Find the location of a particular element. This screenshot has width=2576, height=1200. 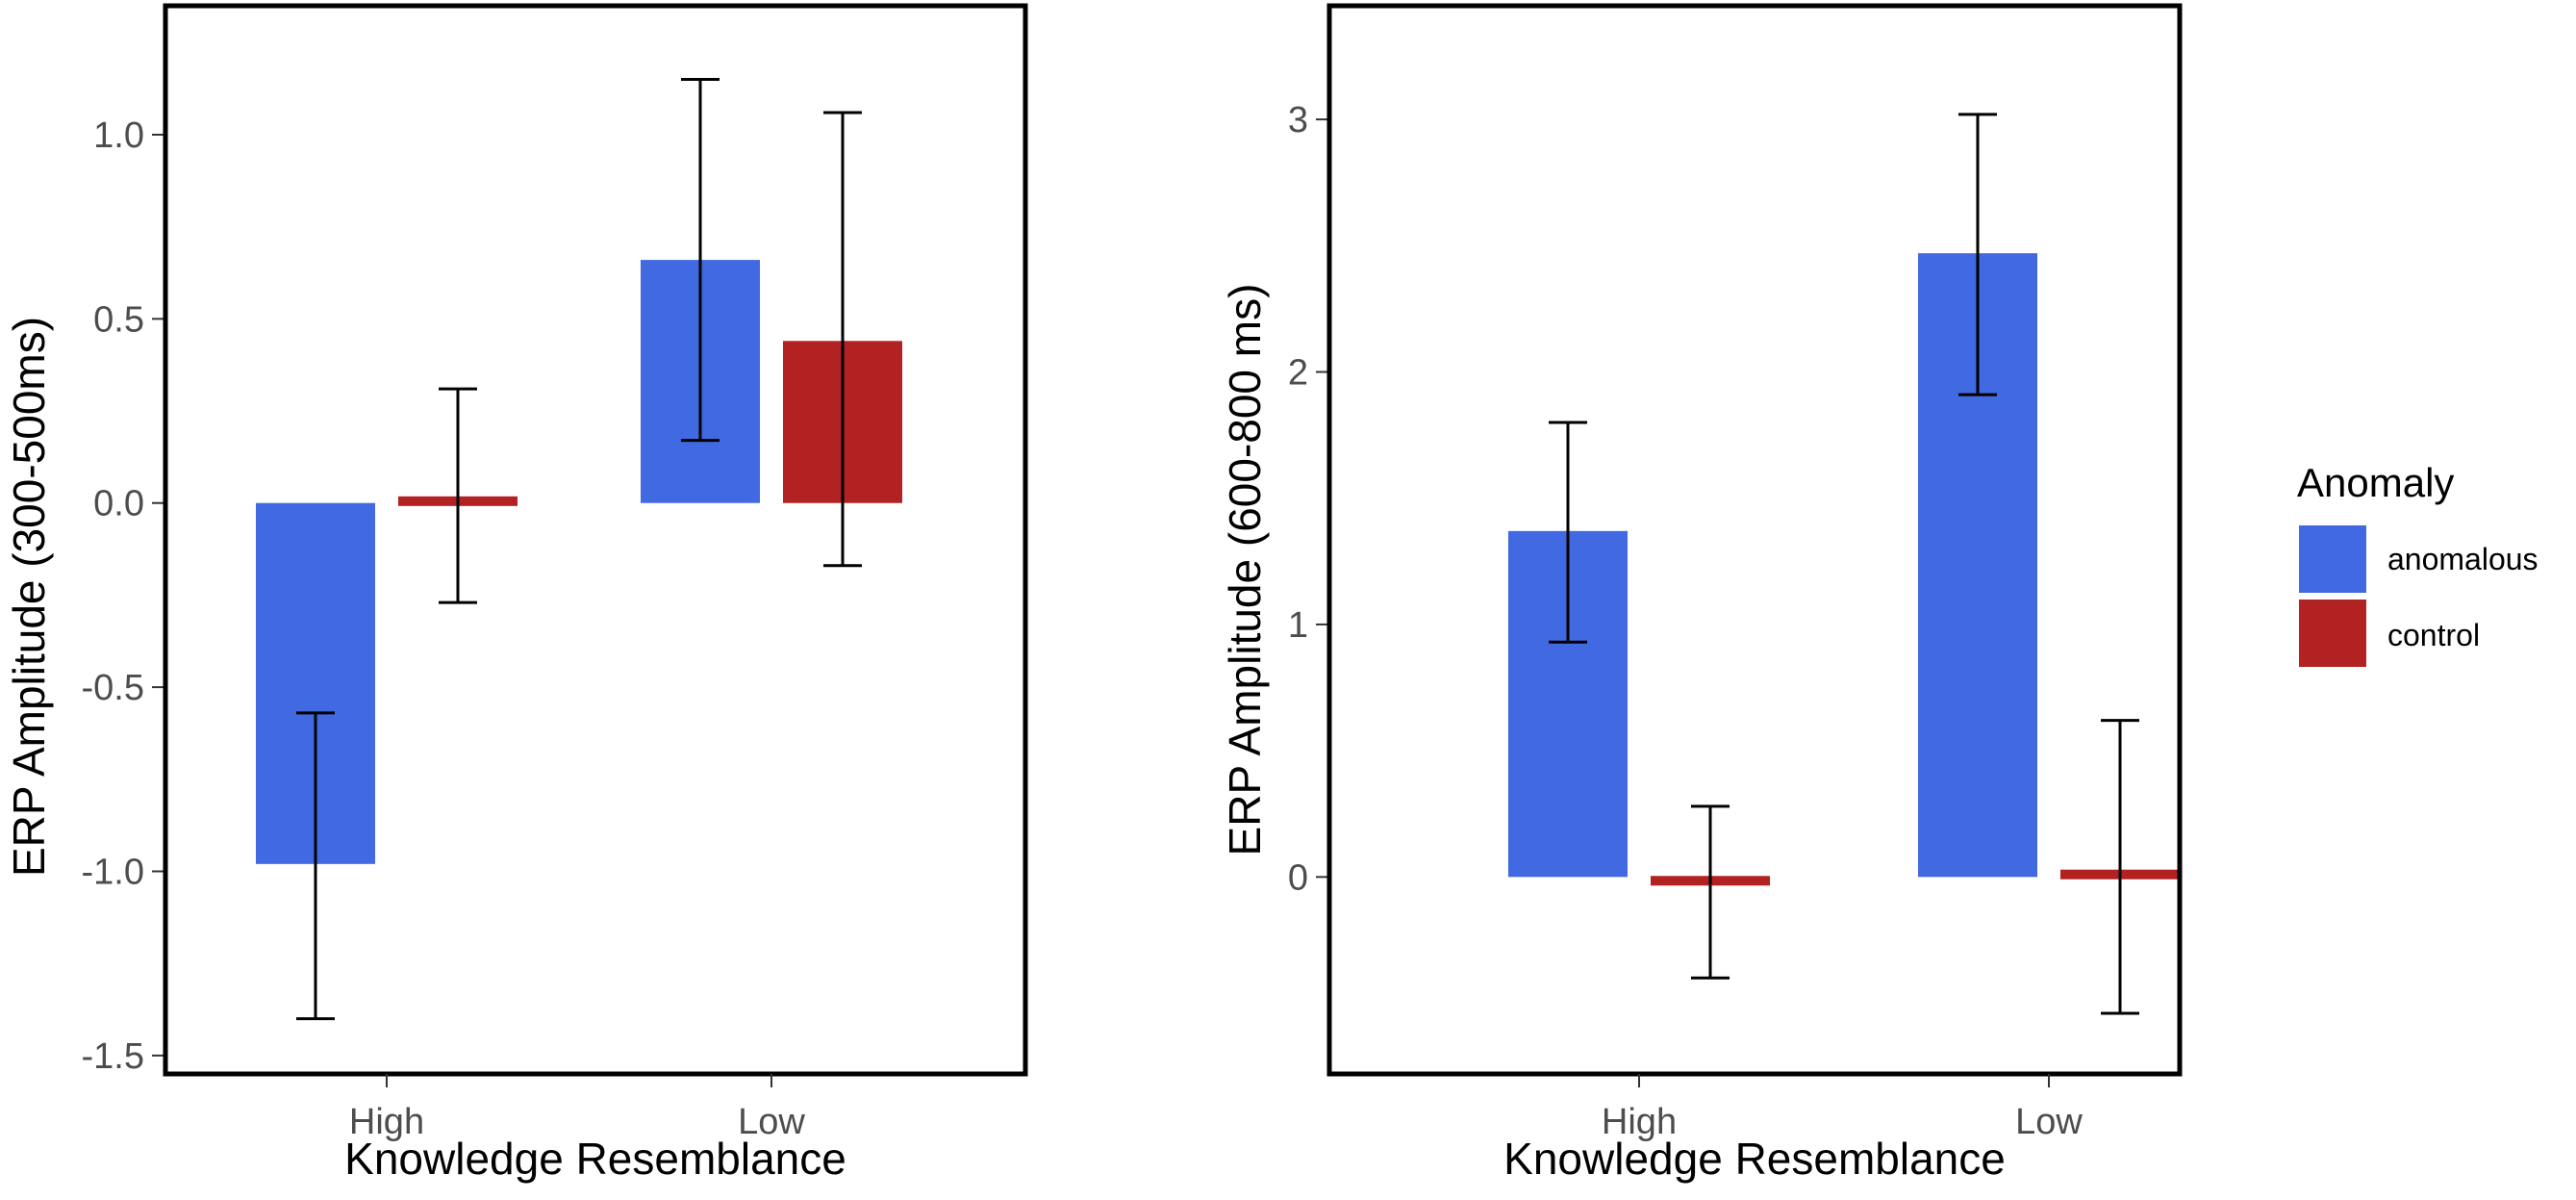

legend-label-control: control is located at coordinates (2434, 635).